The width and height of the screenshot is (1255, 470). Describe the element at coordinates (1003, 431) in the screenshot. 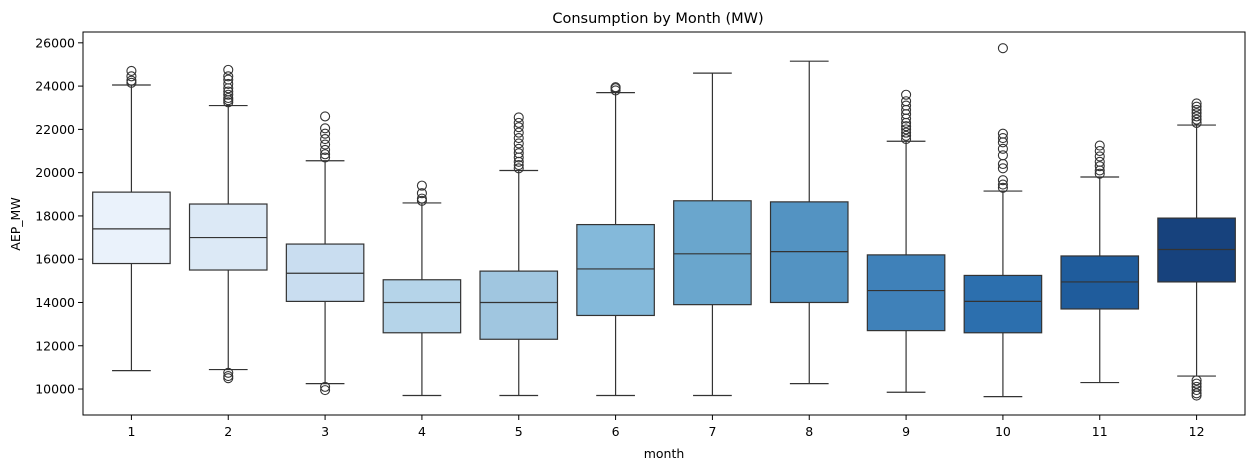

I see `x-tick-label: 10` at that location.